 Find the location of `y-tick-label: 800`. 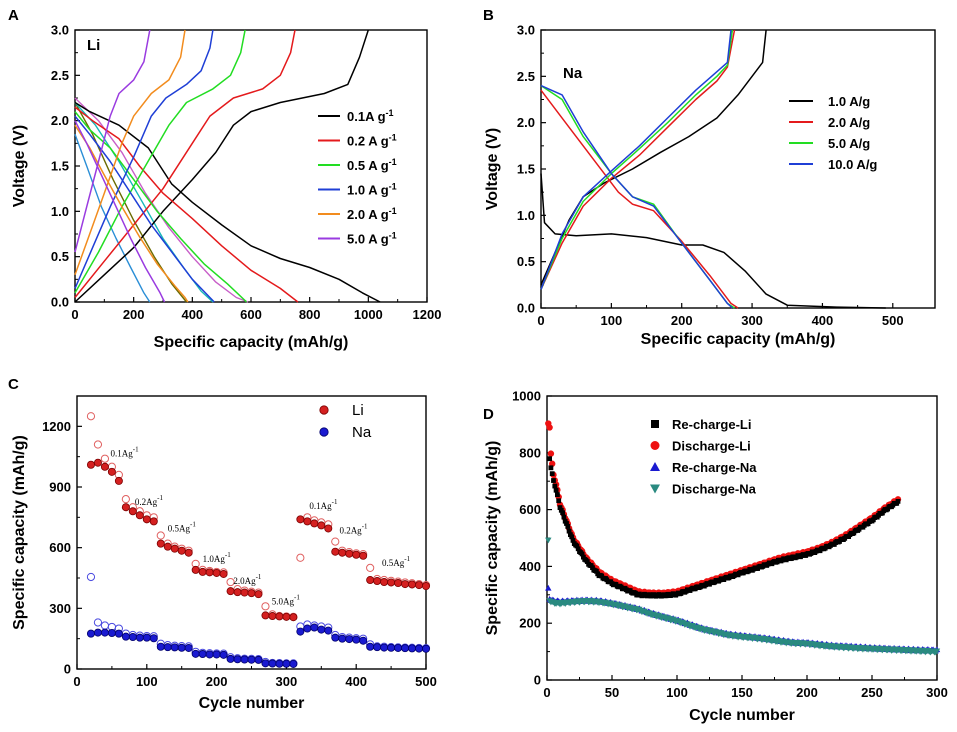

y-tick-label: 800 is located at coordinates (530, 452).